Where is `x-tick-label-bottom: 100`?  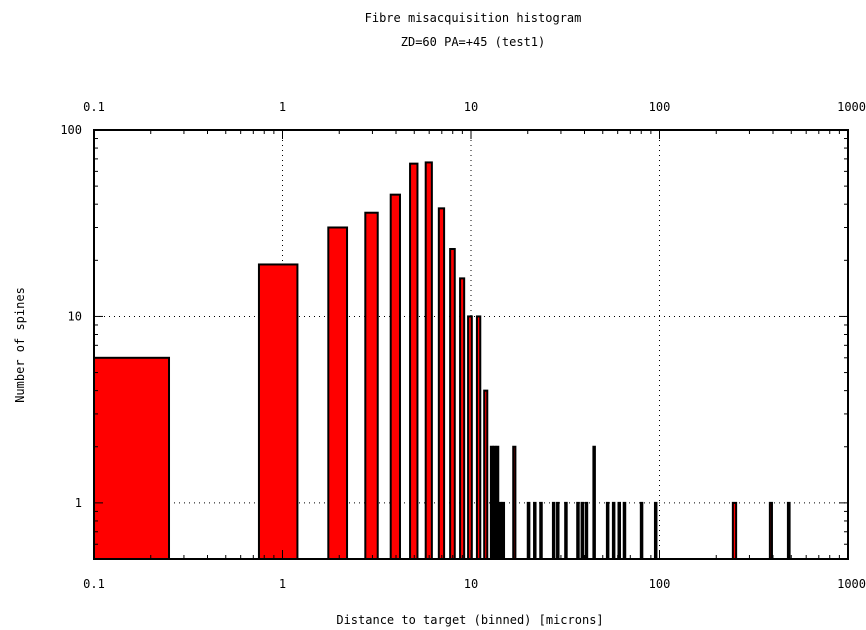
x-tick-label-bottom: 100 is located at coordinates (660, 584).